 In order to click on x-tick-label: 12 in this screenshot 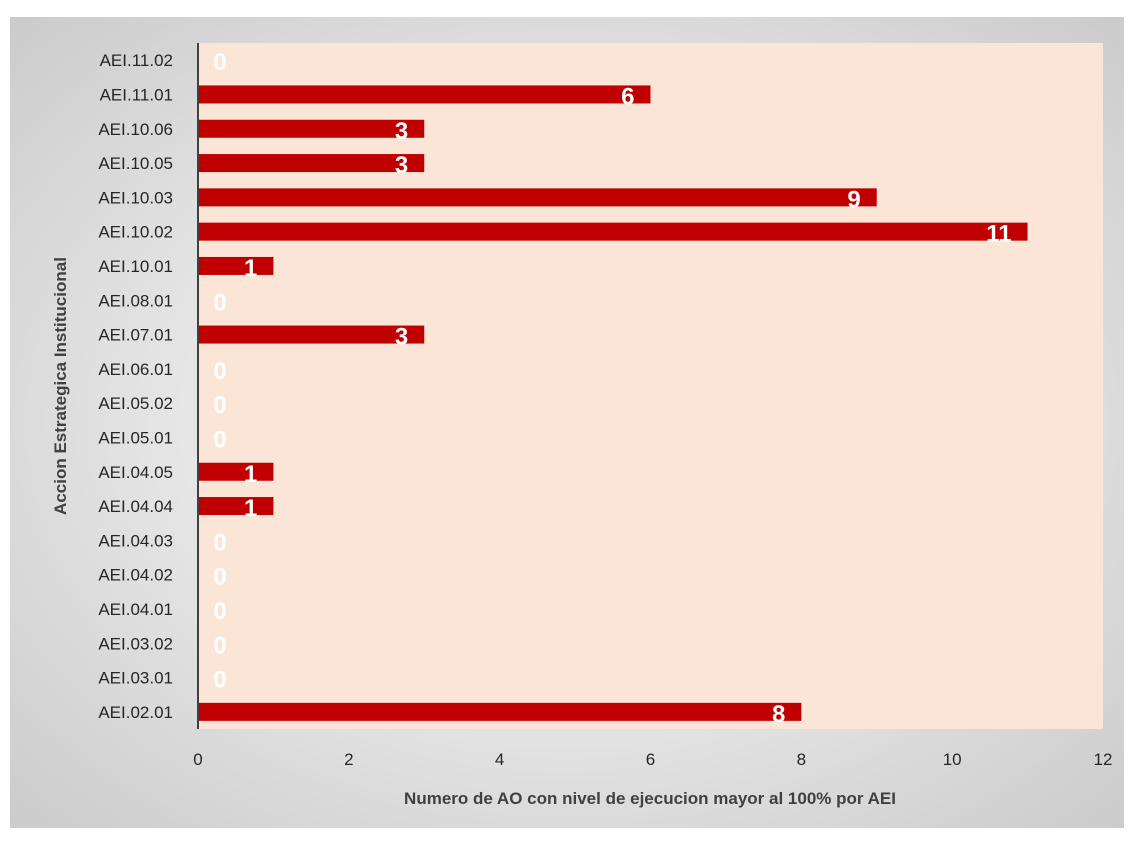, I will do `click(1103, 759)`.